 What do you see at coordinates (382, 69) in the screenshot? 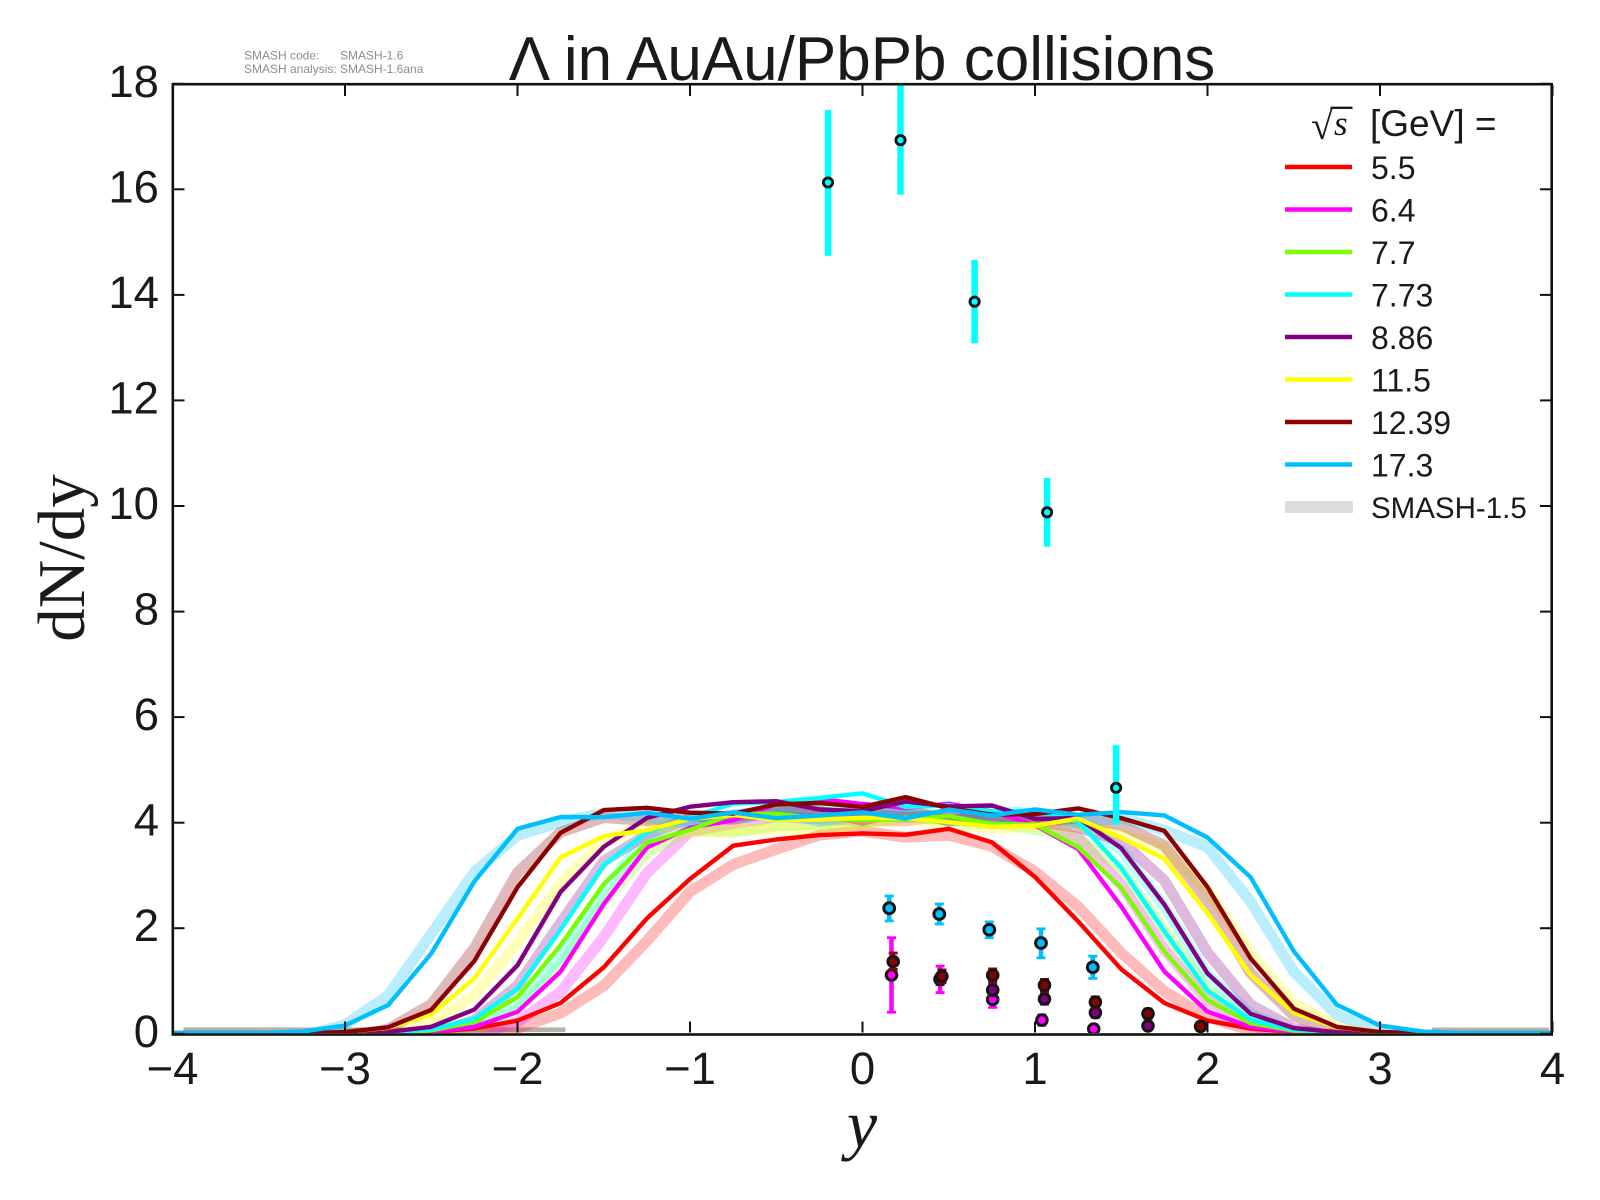
I see `svg-text: SMASH-1.6ana` at bounding box center [382, 69].